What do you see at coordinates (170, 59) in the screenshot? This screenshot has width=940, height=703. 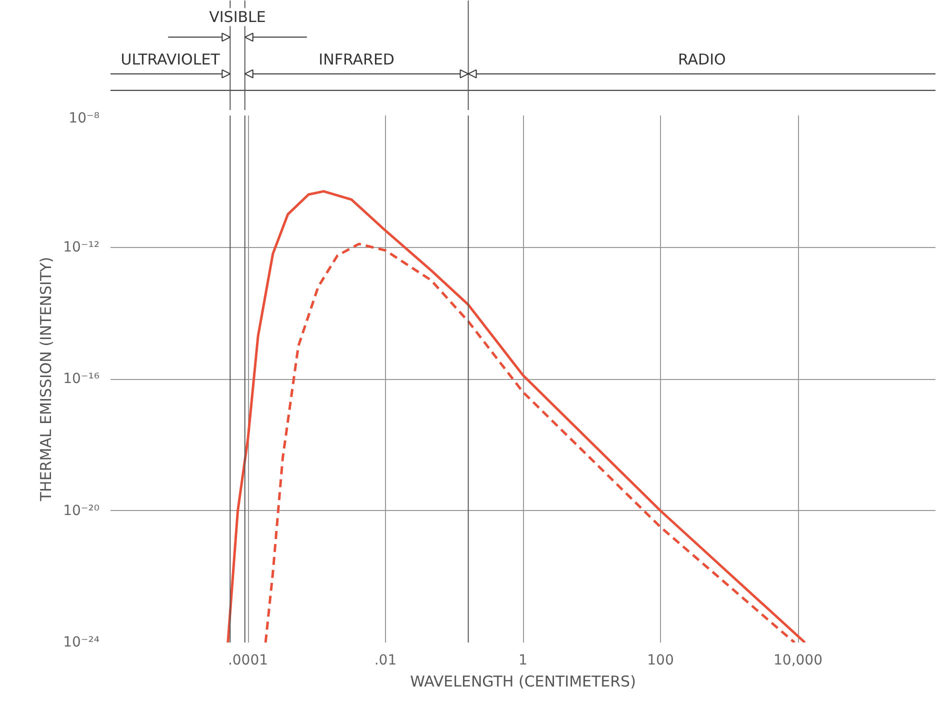 I see `text: ULTRAVIOLET` at bounding box center [170, 59].